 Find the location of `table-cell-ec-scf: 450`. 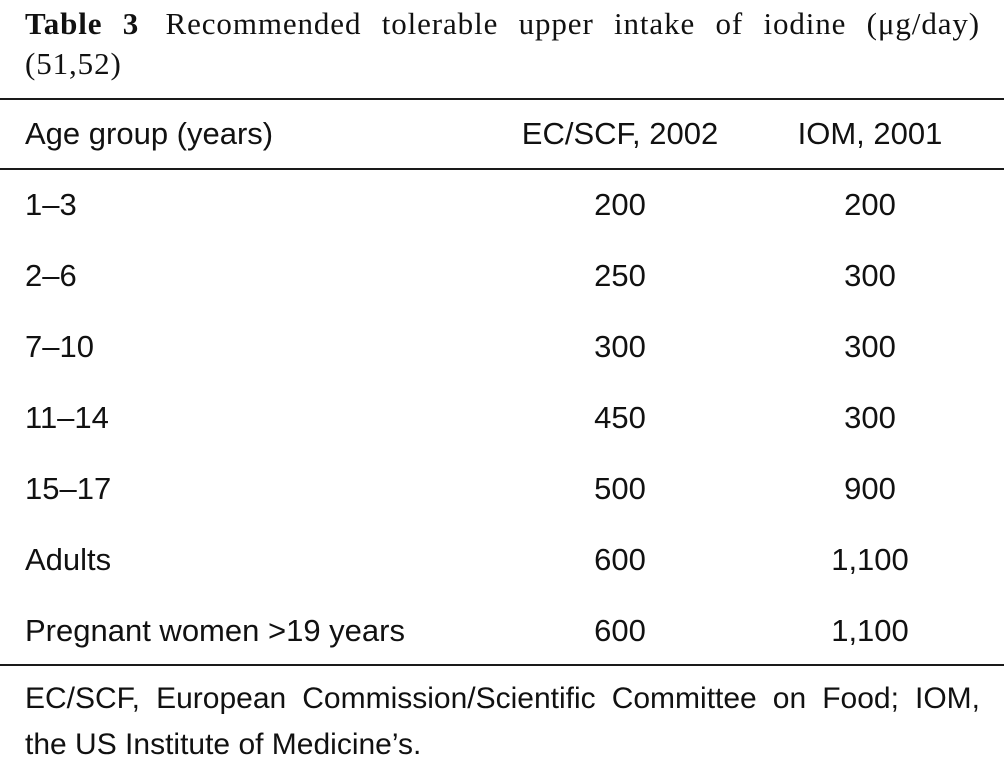

table-cell-ec-scf: 450 is located at coordinates (620, 417).